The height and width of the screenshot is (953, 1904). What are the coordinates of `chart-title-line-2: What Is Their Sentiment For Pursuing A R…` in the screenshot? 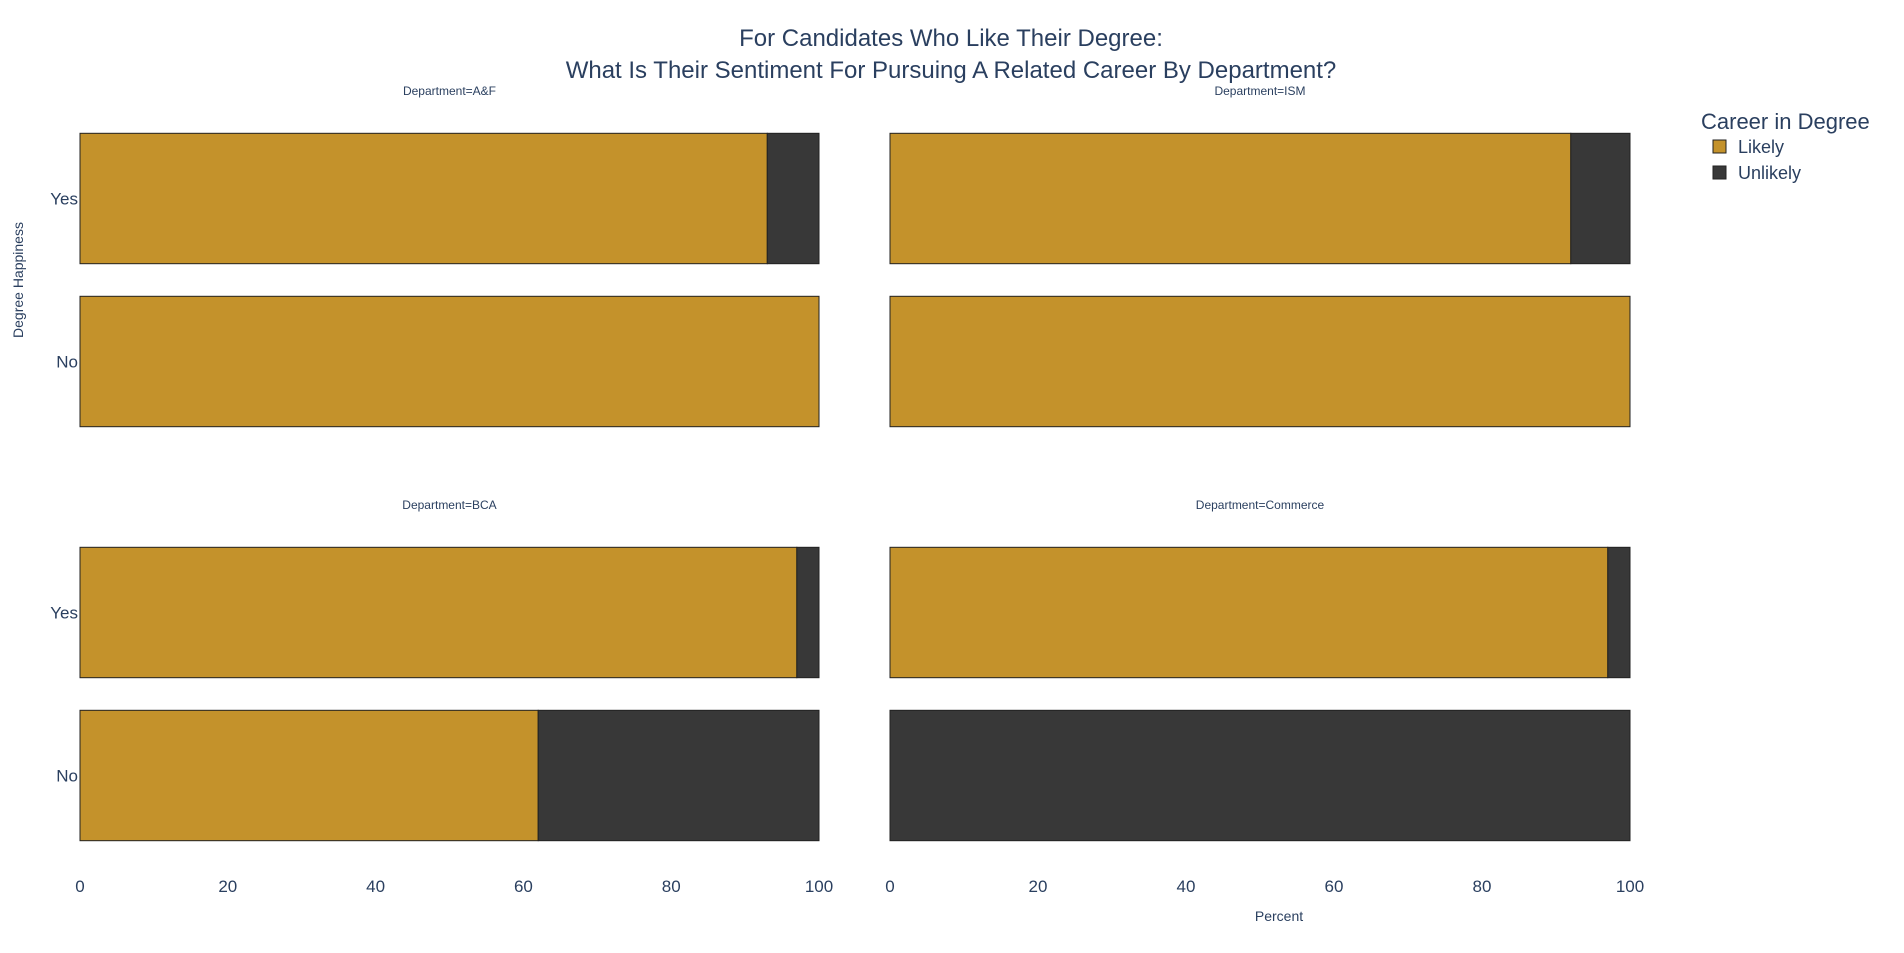 It's located at (951, 70).